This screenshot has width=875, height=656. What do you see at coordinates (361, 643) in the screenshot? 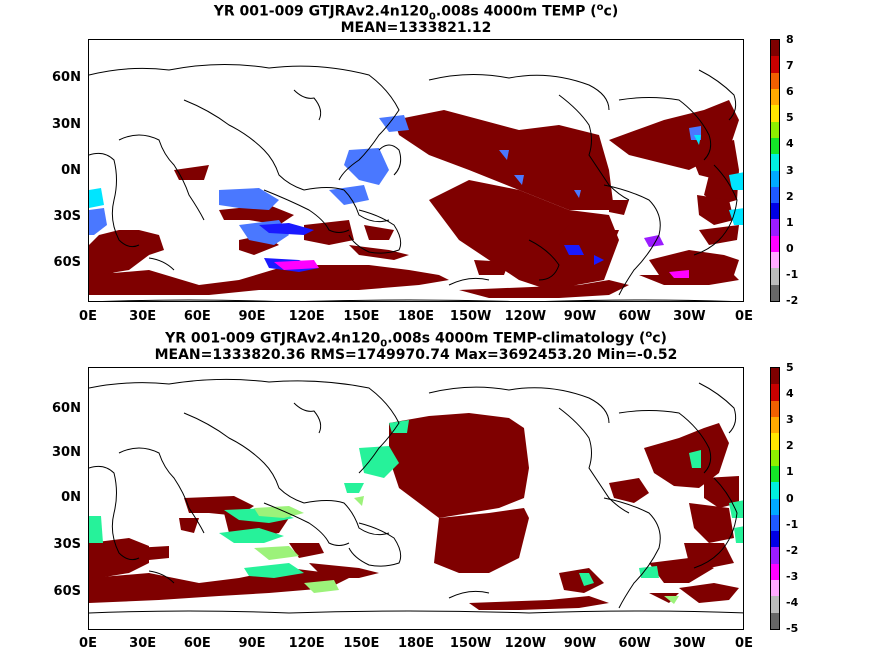
I see `bottom-xtick: 150E` at bounding box center [361, 643].